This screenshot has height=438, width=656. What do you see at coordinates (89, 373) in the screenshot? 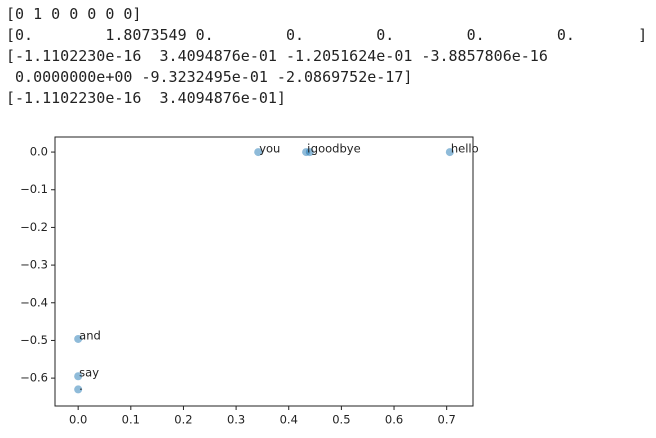
I see `point-label: say` at bounding box center [89, 373].